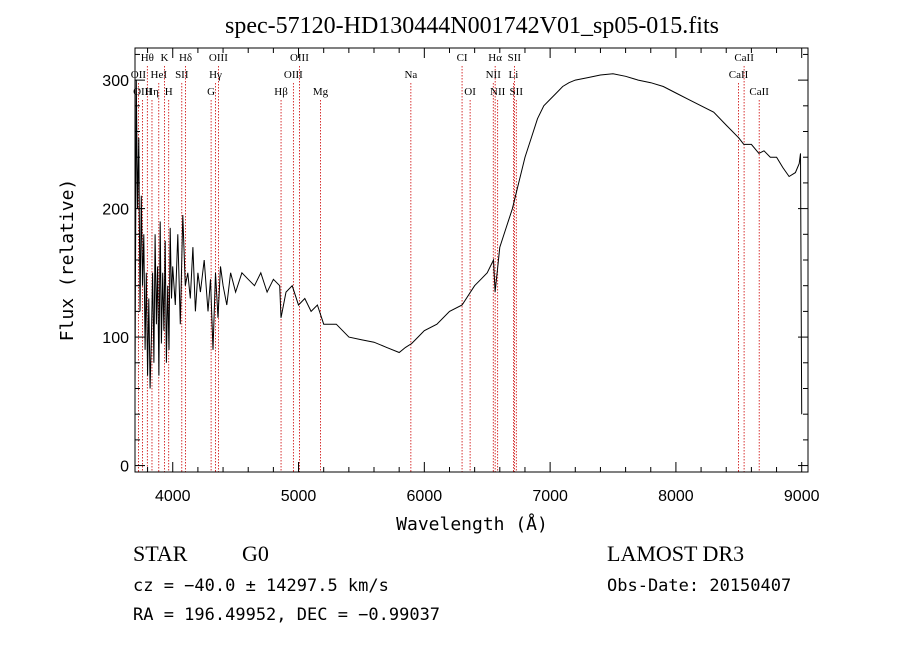 The height and width of the screenshot is (649, 900). What do you see at coordinates (513, 75) in the screenshot?
I see `line-label: Li` at bounding box center [513, 75].